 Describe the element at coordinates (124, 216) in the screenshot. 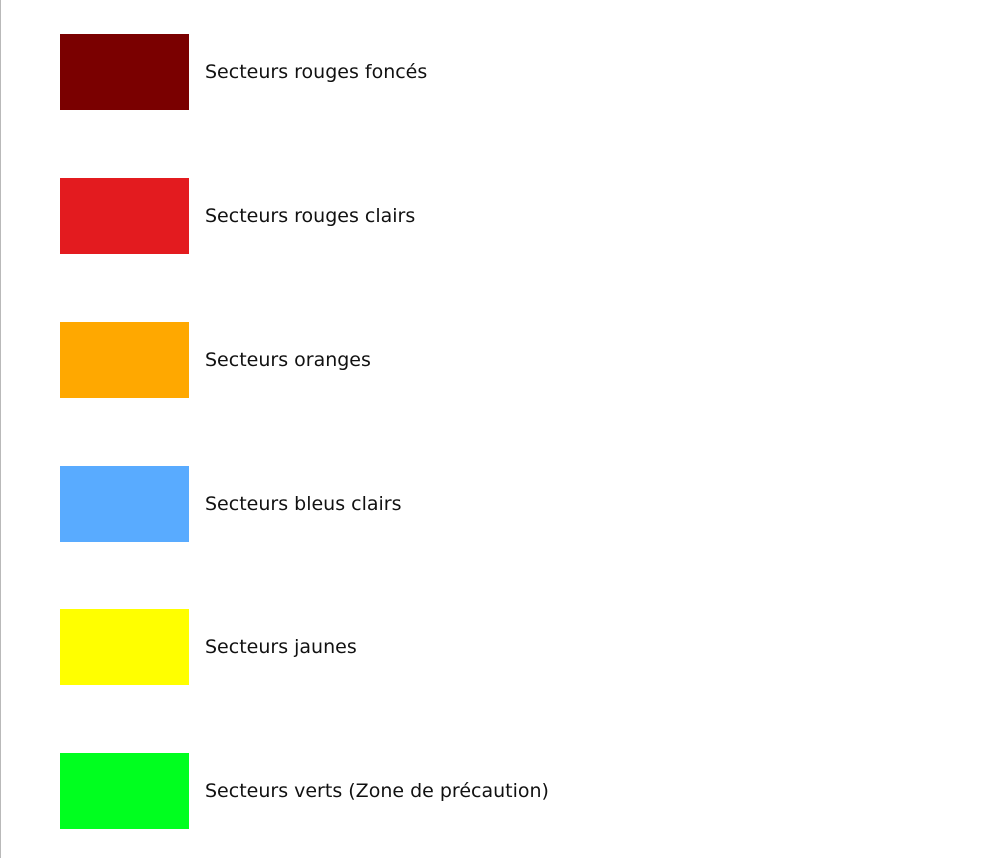

I see `legend-swatch-light-red` at that location.